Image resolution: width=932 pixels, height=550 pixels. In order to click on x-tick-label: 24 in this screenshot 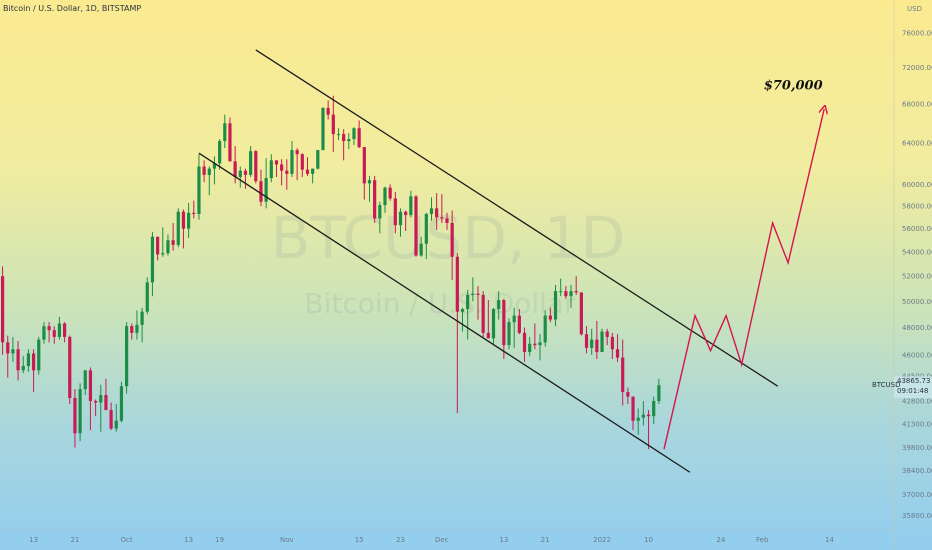, I will do `click(720, 540)`.